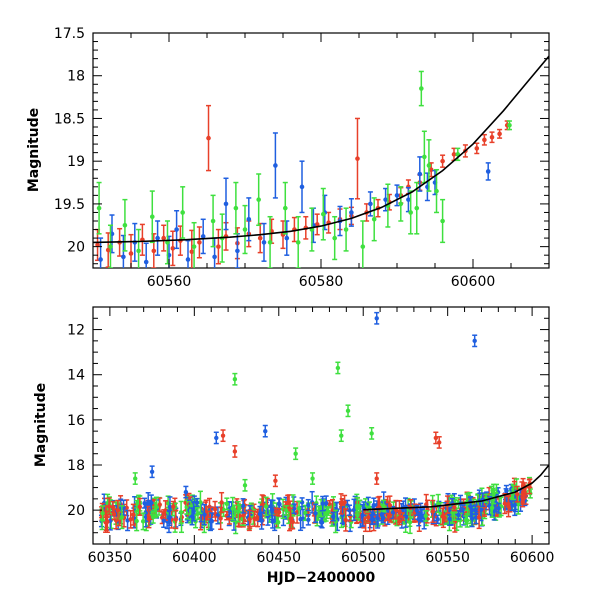 This screenshot has width=600, height=600. Describe the element at coordinates (76, 466) in the screenshot. I see `y-tick-label: 18` at that location.